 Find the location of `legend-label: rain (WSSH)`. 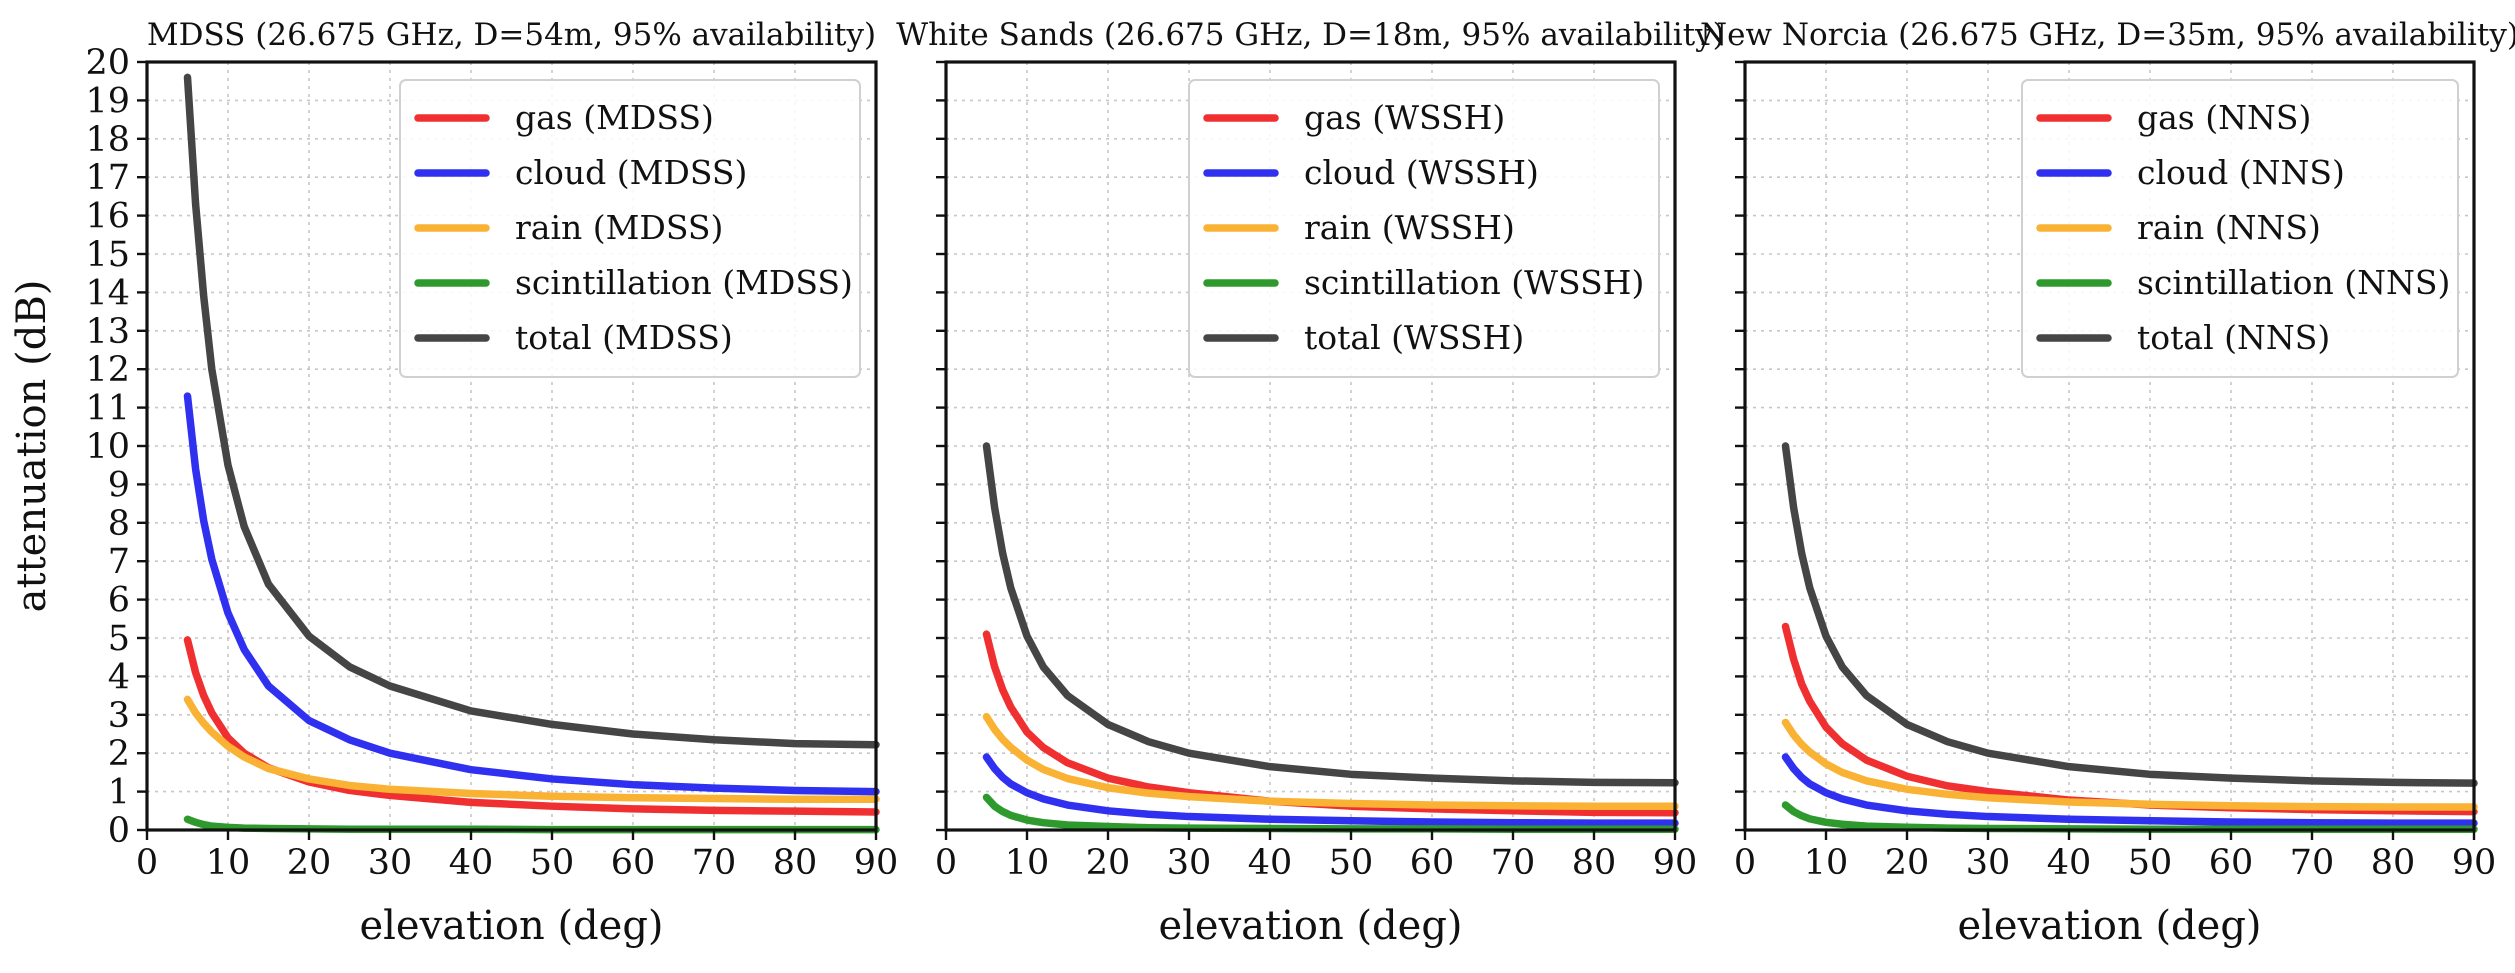

legend-label: rain (WSSH) is located at coordinates (1409, 227).